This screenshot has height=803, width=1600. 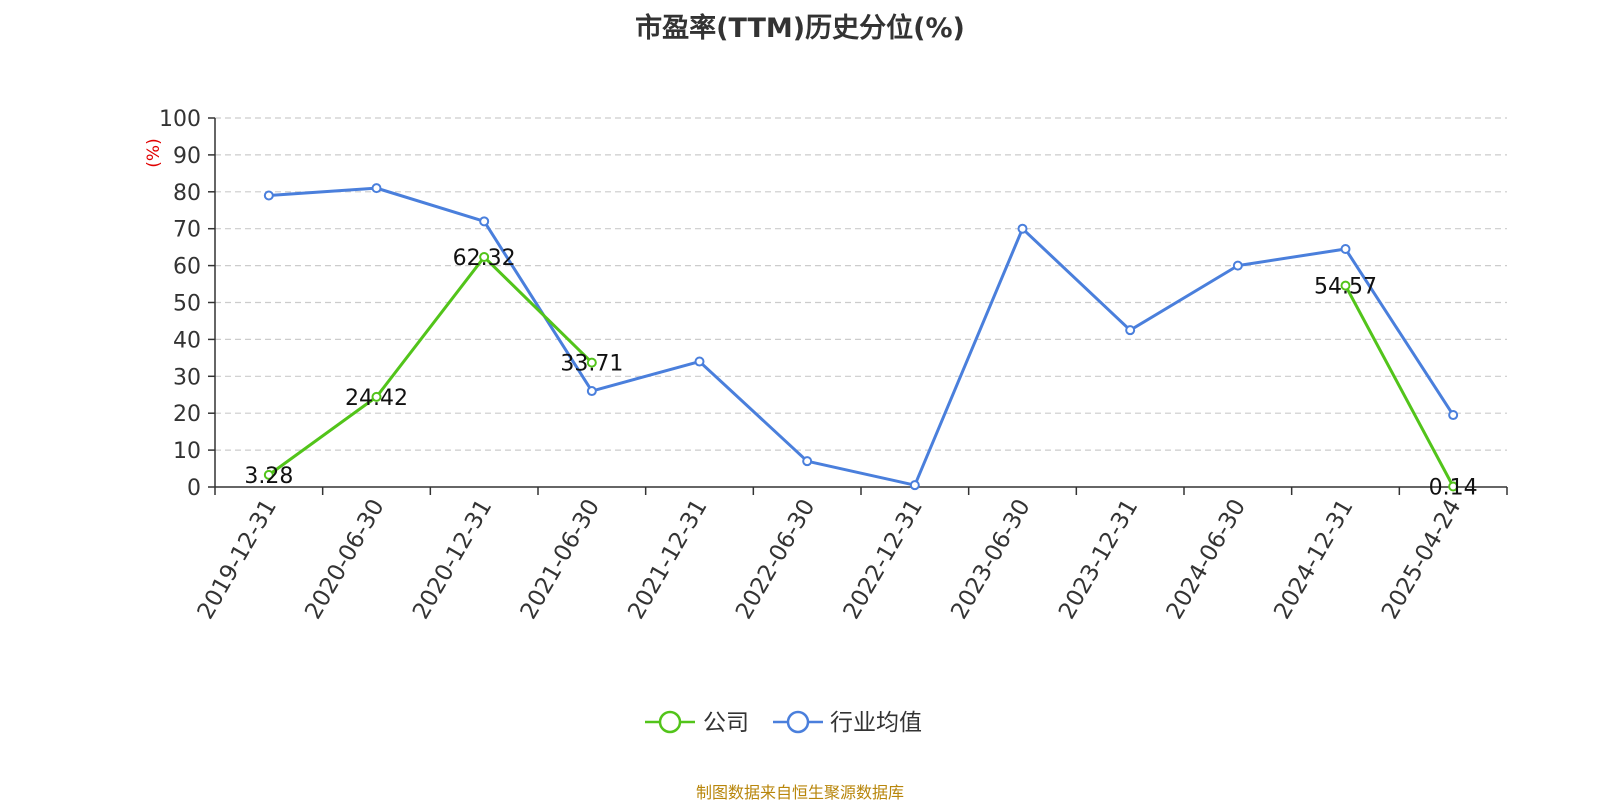 I want to click on source-note: 制图数据来自恒生聚源数据库, so click(x=799, y=792).